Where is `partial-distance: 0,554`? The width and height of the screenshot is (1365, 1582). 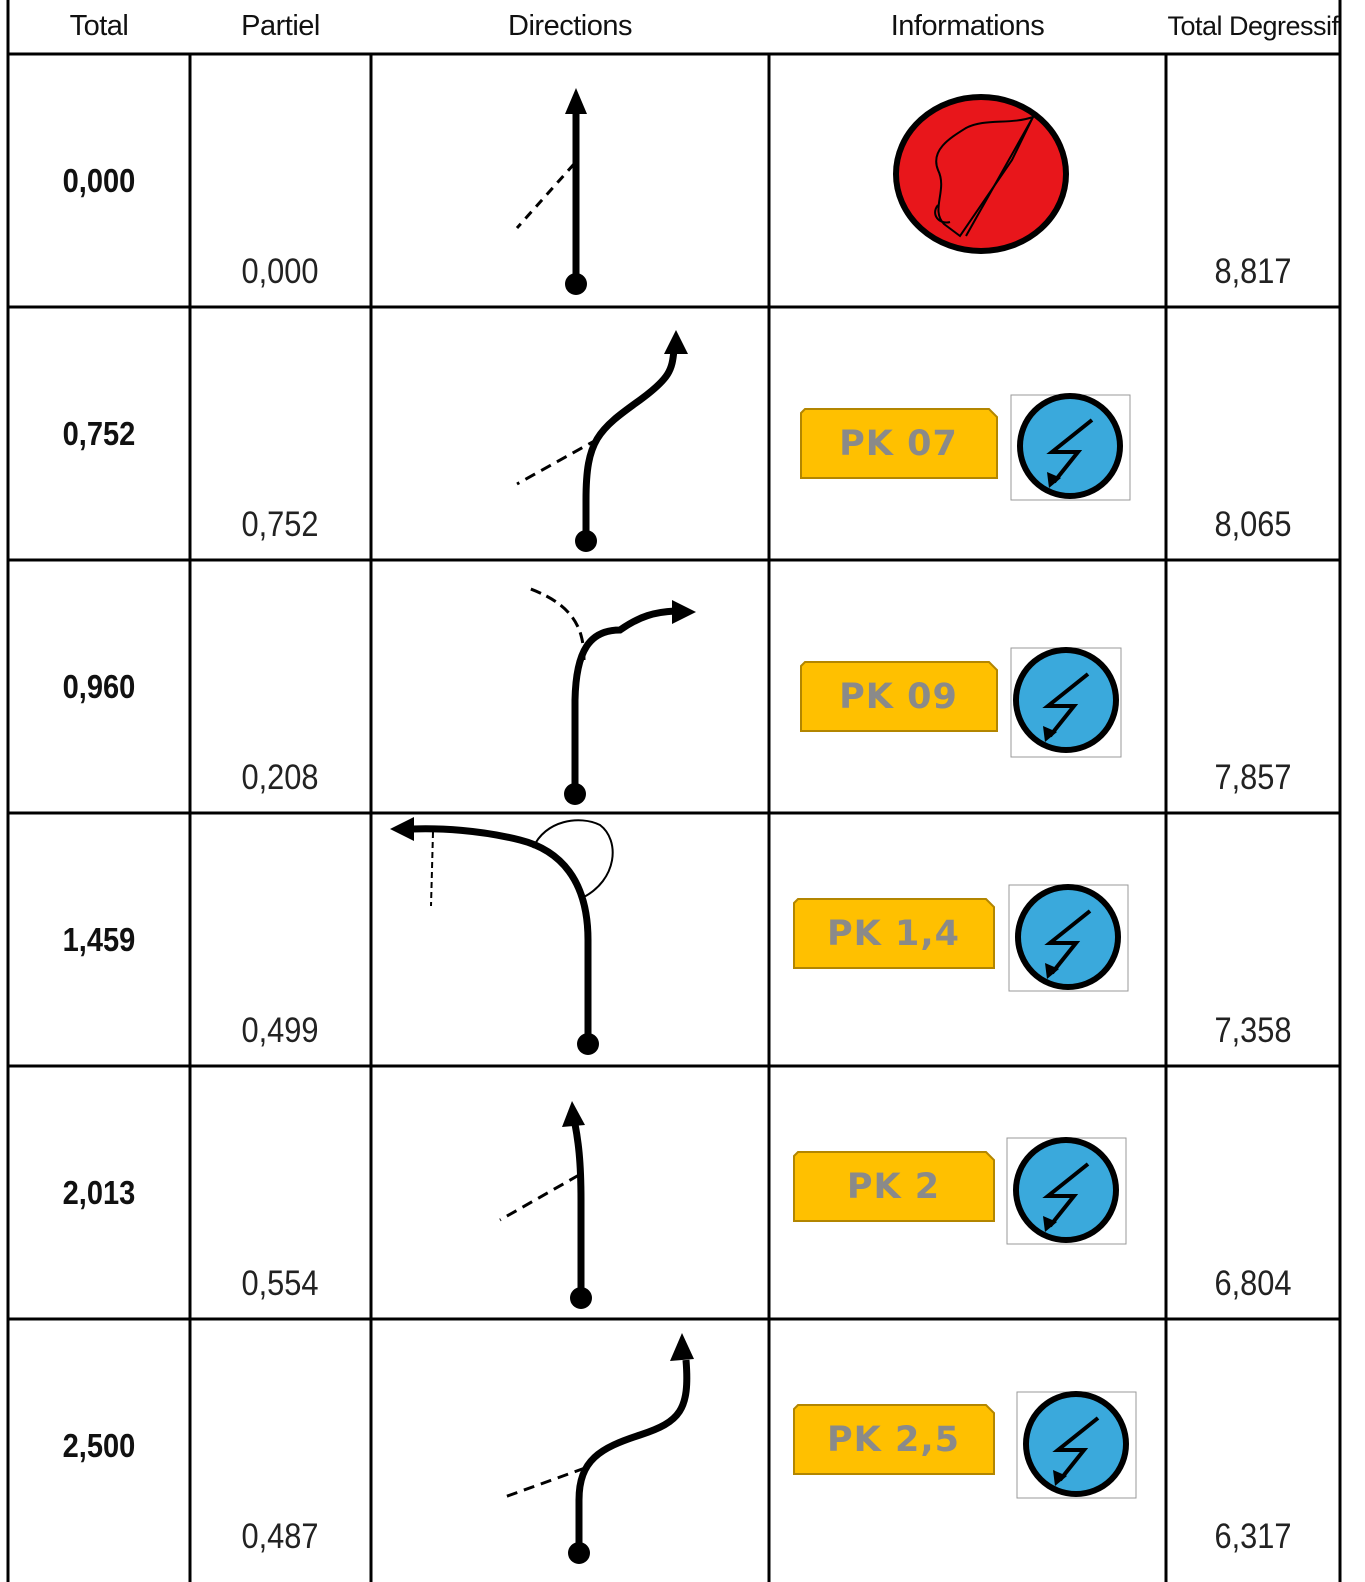
partial-distance: 0,554 is located at coordinates (280, 1283).